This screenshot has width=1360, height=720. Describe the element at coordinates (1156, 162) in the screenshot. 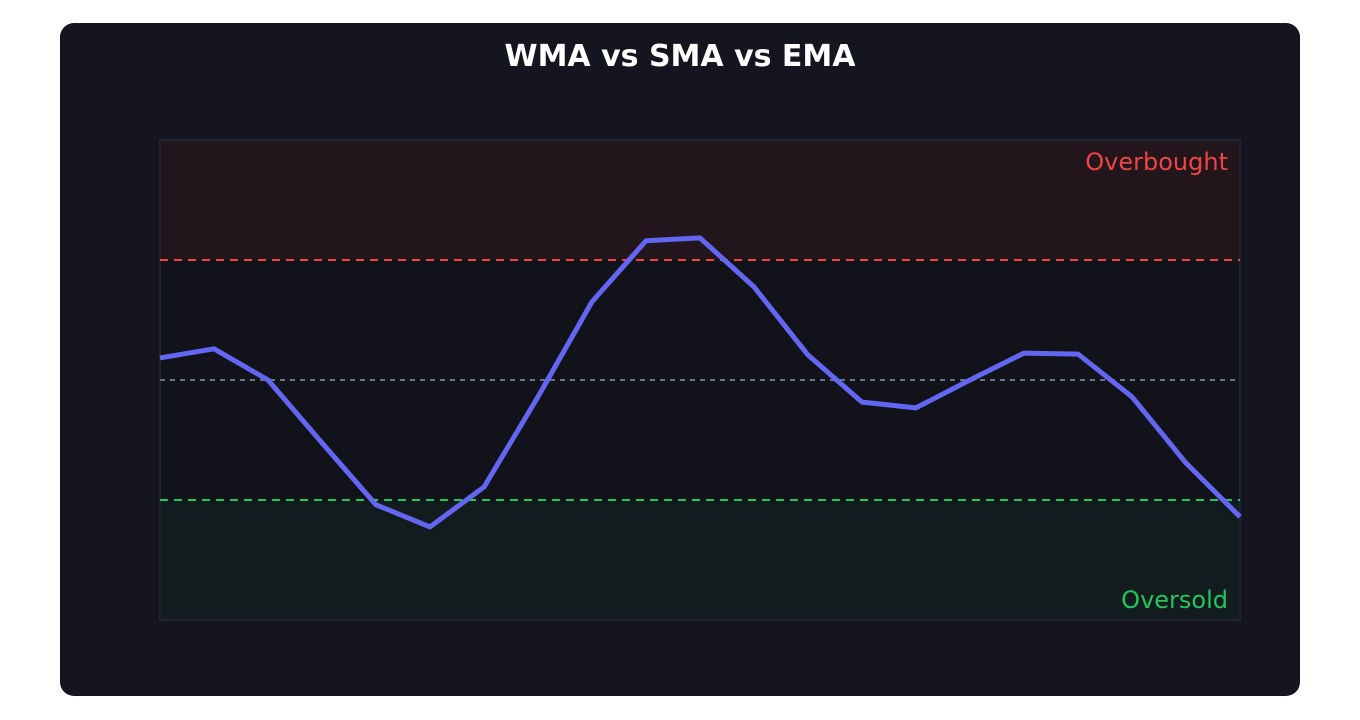

I see `overbought-label: Overbought` at that location.